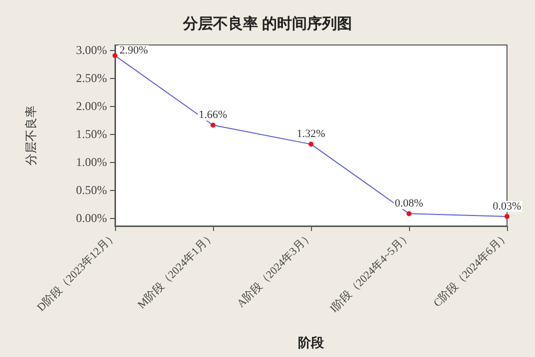 This screenshot has width=535, height=357. What do you see at coordinates (91, 218) in the screenshot?
I see `y-tick-label: 0.00%` at bounding box center [91, 218].